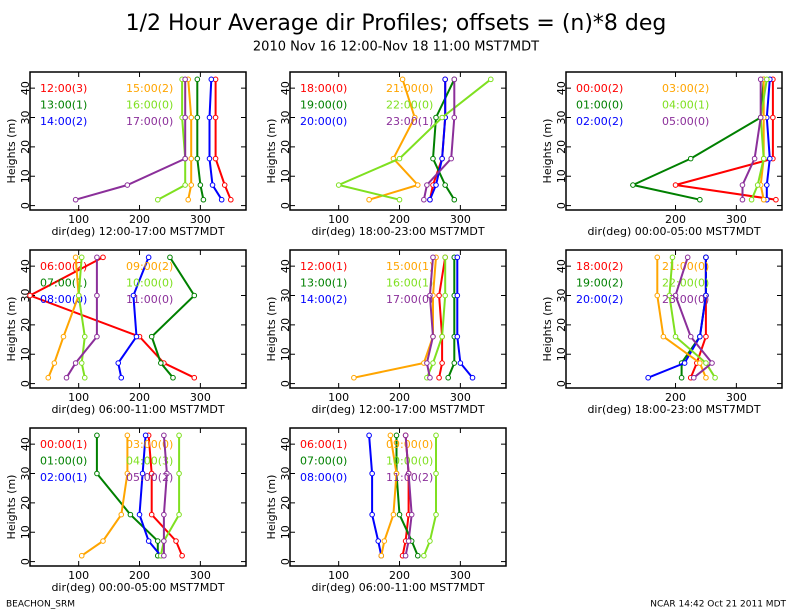 This screenshot has height=612, width=792. What do you see at coordinates (409, 477) in the screenshot?
I see `legend-entry: 11:00(2)` at bounding box center [409, 477].